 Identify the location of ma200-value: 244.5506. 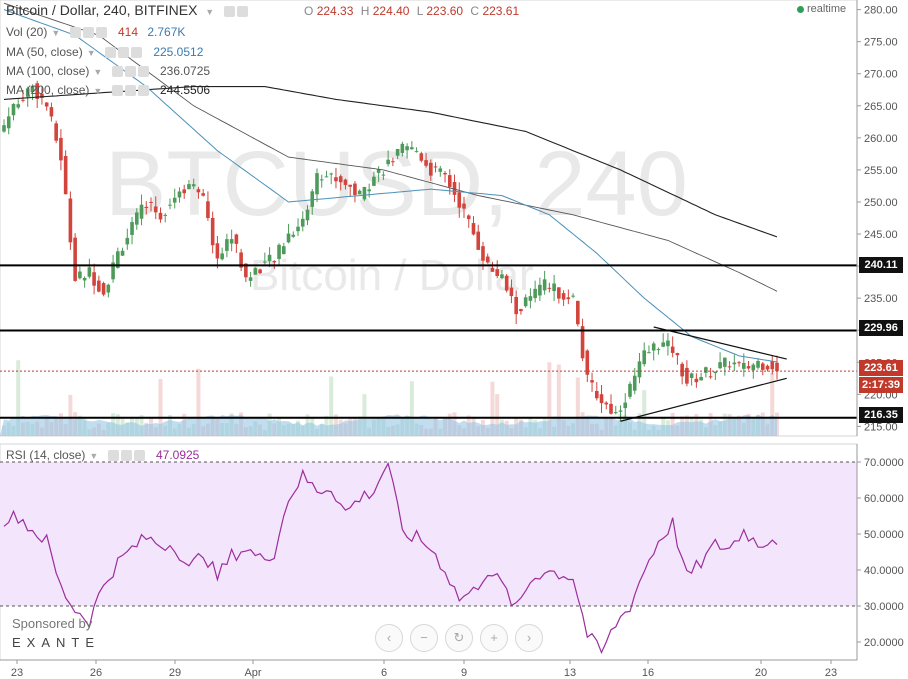
(185, 90).